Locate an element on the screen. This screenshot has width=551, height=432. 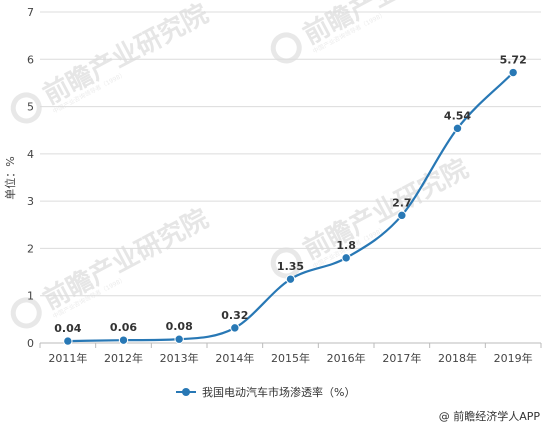
x-tick-label: 2015年 is located at coordinates (290, 358).